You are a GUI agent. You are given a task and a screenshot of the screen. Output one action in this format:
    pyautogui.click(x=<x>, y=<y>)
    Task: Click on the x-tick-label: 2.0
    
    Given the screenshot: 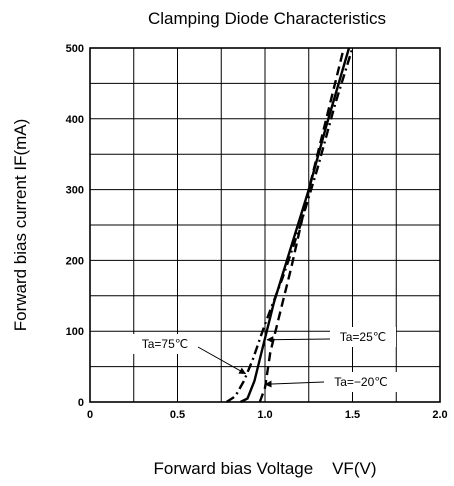 What is the action you would take?
    pyautogui.click(x=439, y=415)
    